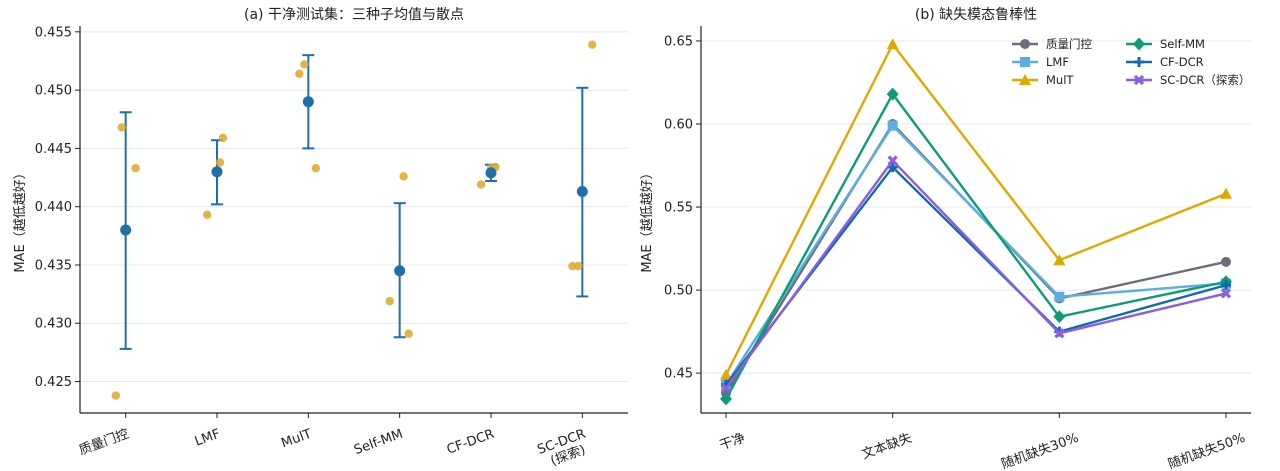  Describe the element at coordinates (678, 124) in the screenshot. I see `chart-b-ytick-label: 0.60` at that location.